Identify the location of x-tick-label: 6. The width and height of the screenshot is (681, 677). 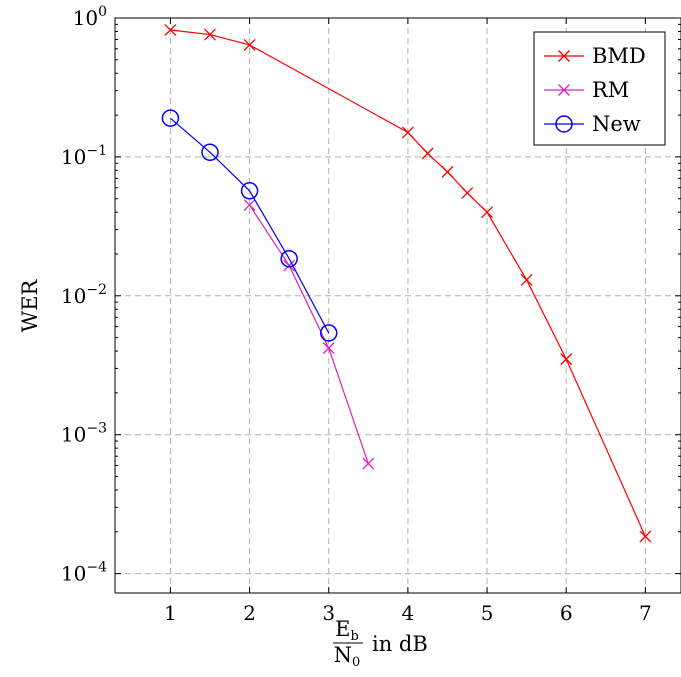
(566, 613).